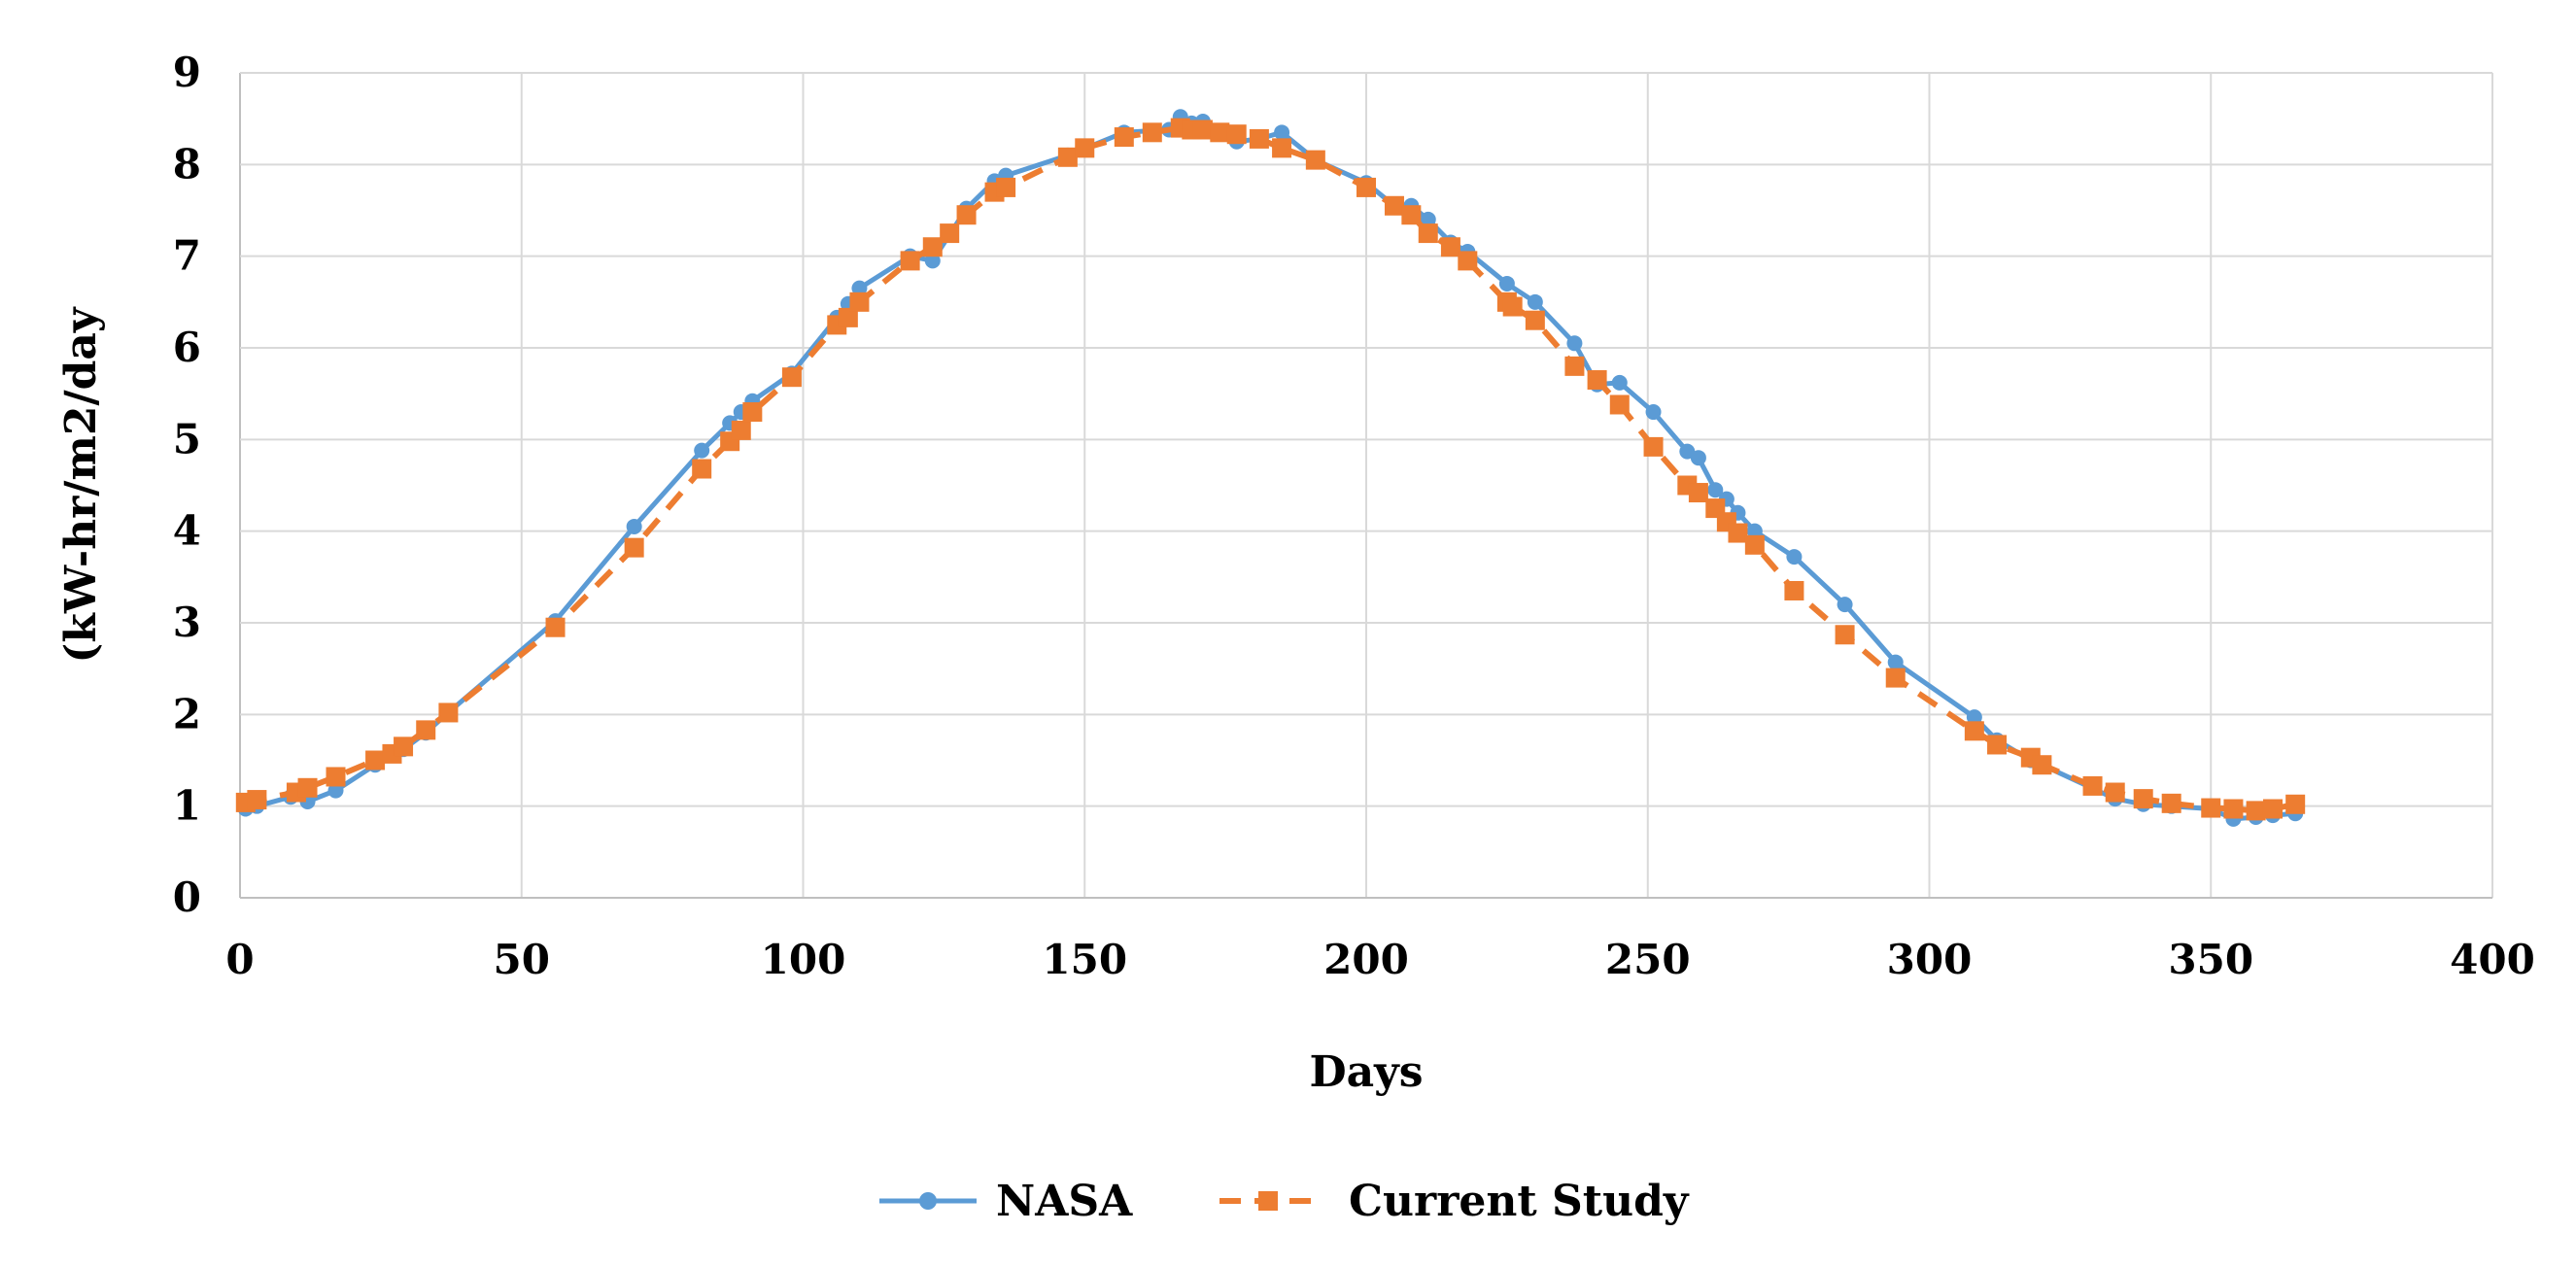 The image size is (2576, 1267). Describe the element at coordinates (187, 531) in the screenshot. I see `y-tick-label-4: 4` at that location.